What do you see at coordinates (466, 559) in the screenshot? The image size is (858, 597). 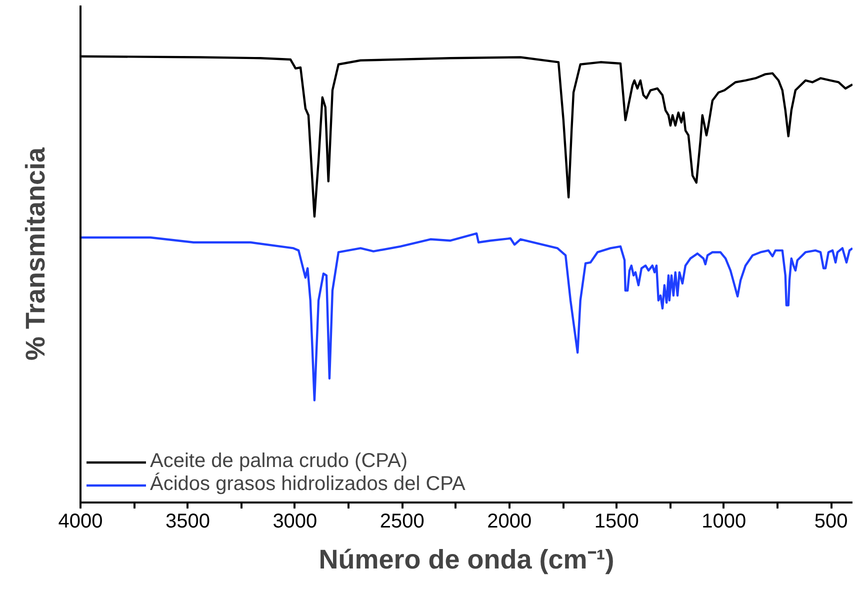 I see `x-axis-title: Número de onda (cm⁻¹)` at bounding box center [466, 559].